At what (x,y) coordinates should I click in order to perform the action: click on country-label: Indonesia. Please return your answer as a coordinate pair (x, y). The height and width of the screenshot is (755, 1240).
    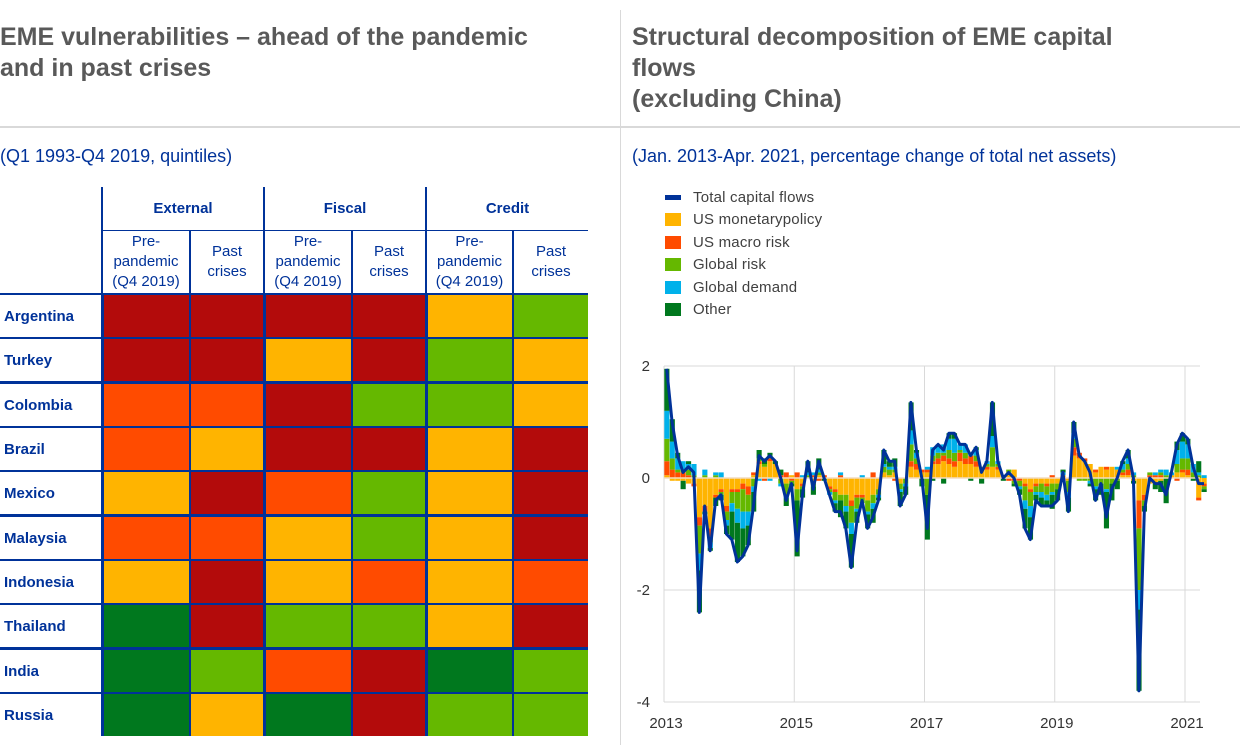
    Looking at the image, I should click on (51, 582).